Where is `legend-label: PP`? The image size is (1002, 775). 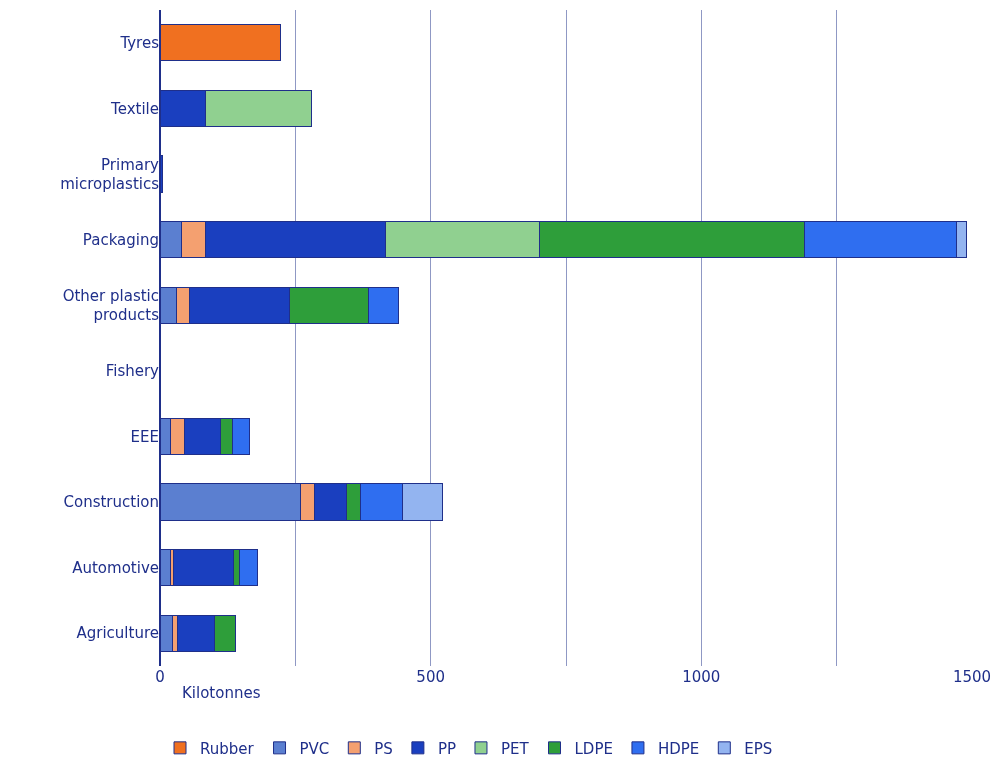 legend-label: PP is located at coordinates (446, 748).